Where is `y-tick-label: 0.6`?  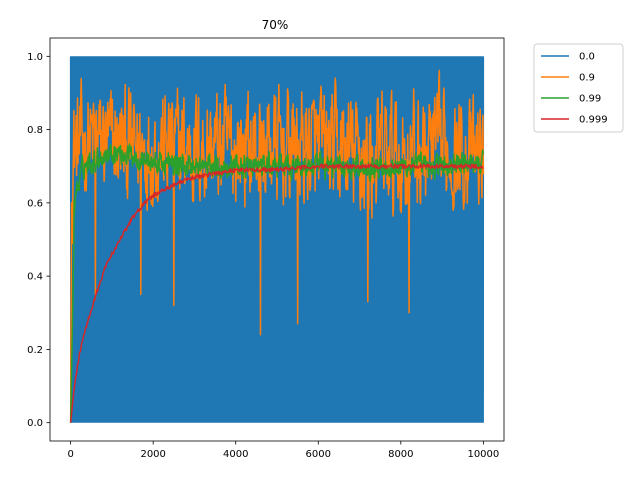 y-tick-label: 0.6 is located at coordinates (35, 203).